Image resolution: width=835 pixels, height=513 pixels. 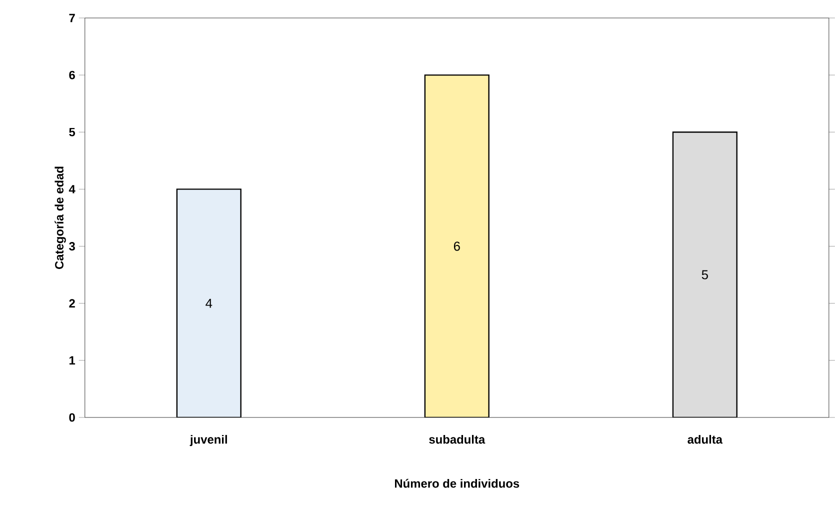 I want to click on y-tick-label: 7, so click(x=72, y=18).